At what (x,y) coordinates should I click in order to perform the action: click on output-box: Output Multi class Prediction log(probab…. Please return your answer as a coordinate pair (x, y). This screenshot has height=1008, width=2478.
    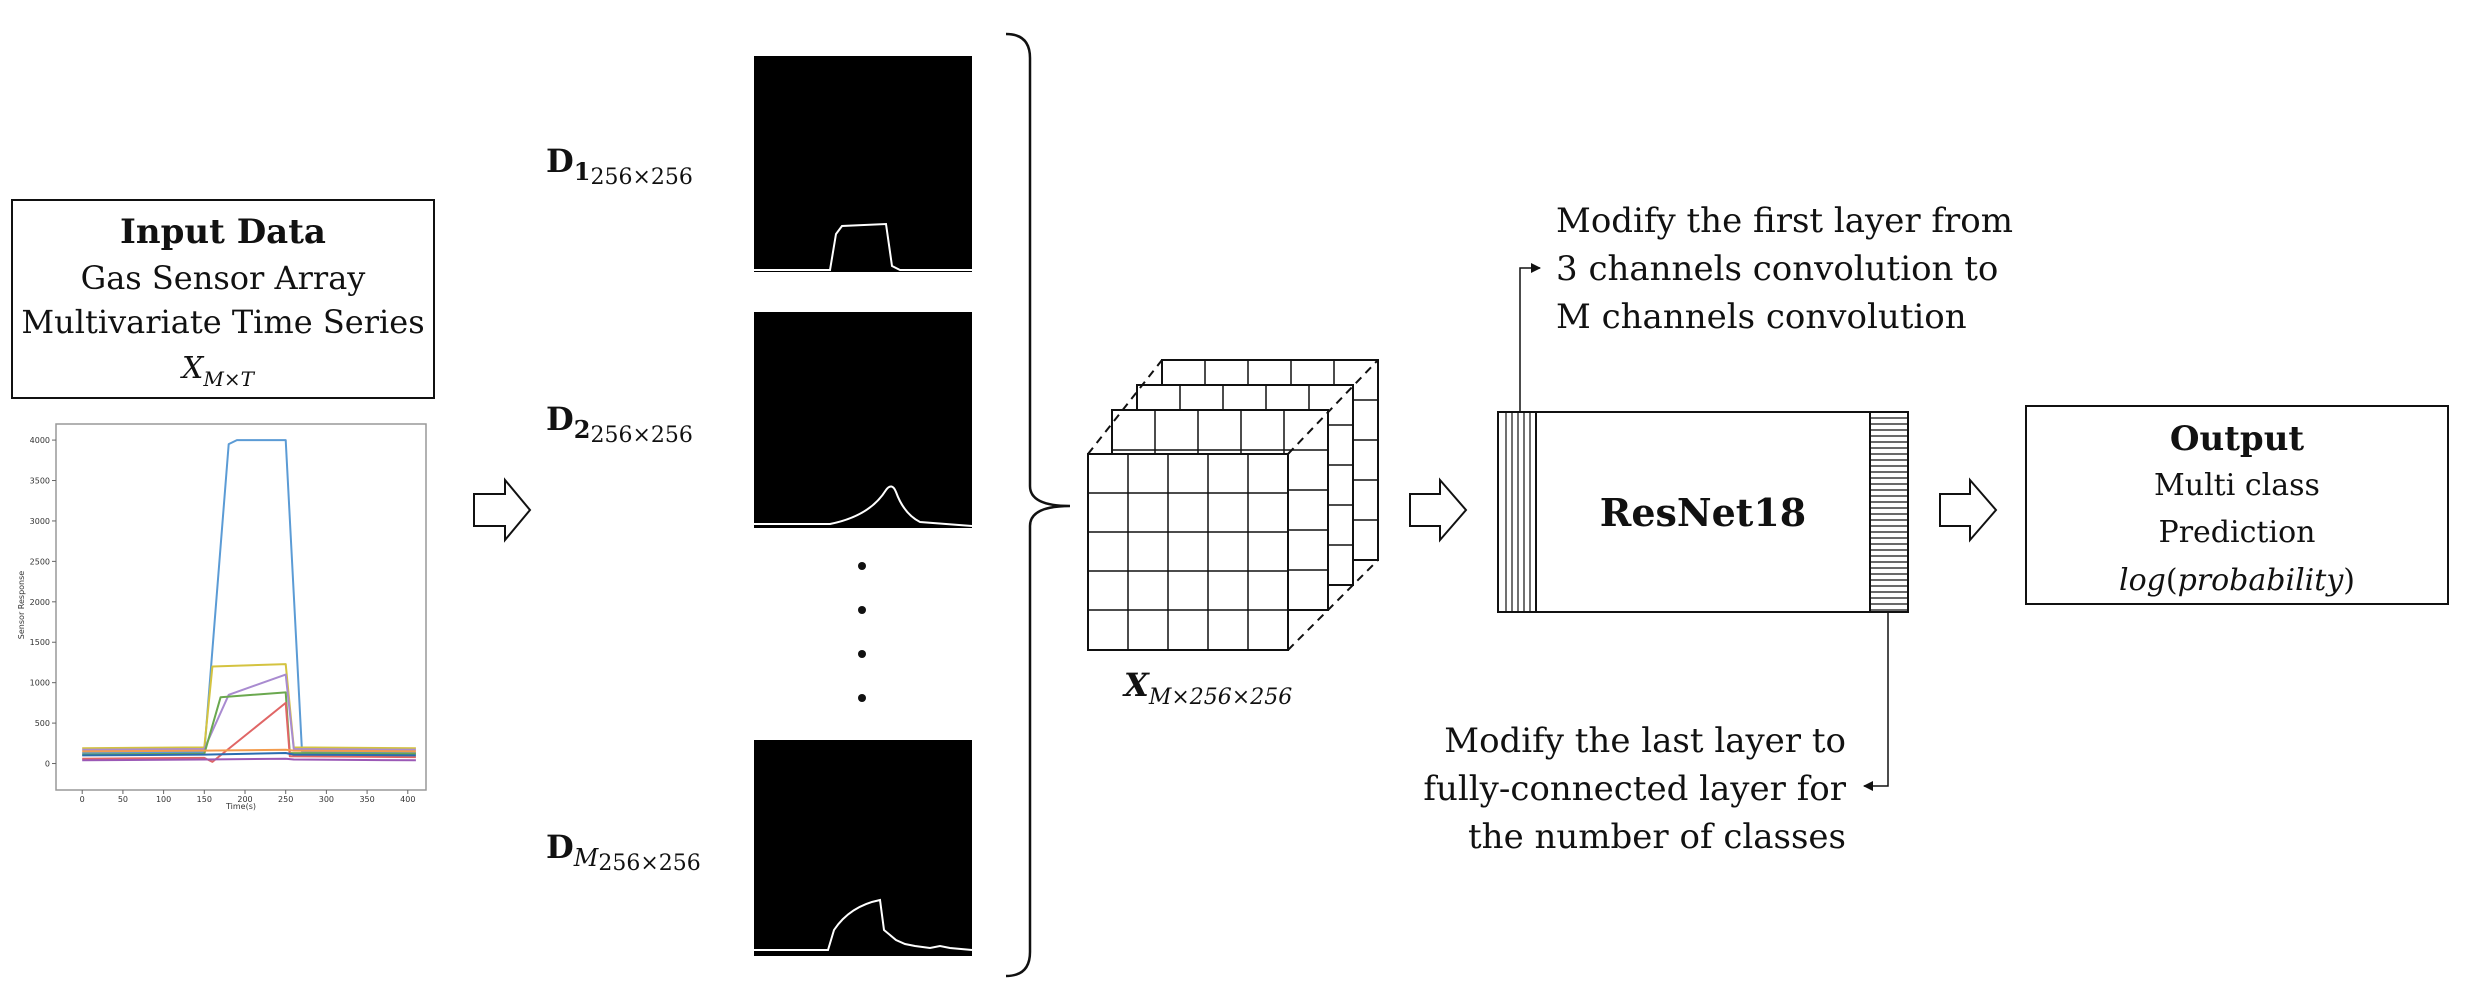
    Looking at the image, I should click on (2237, 505).